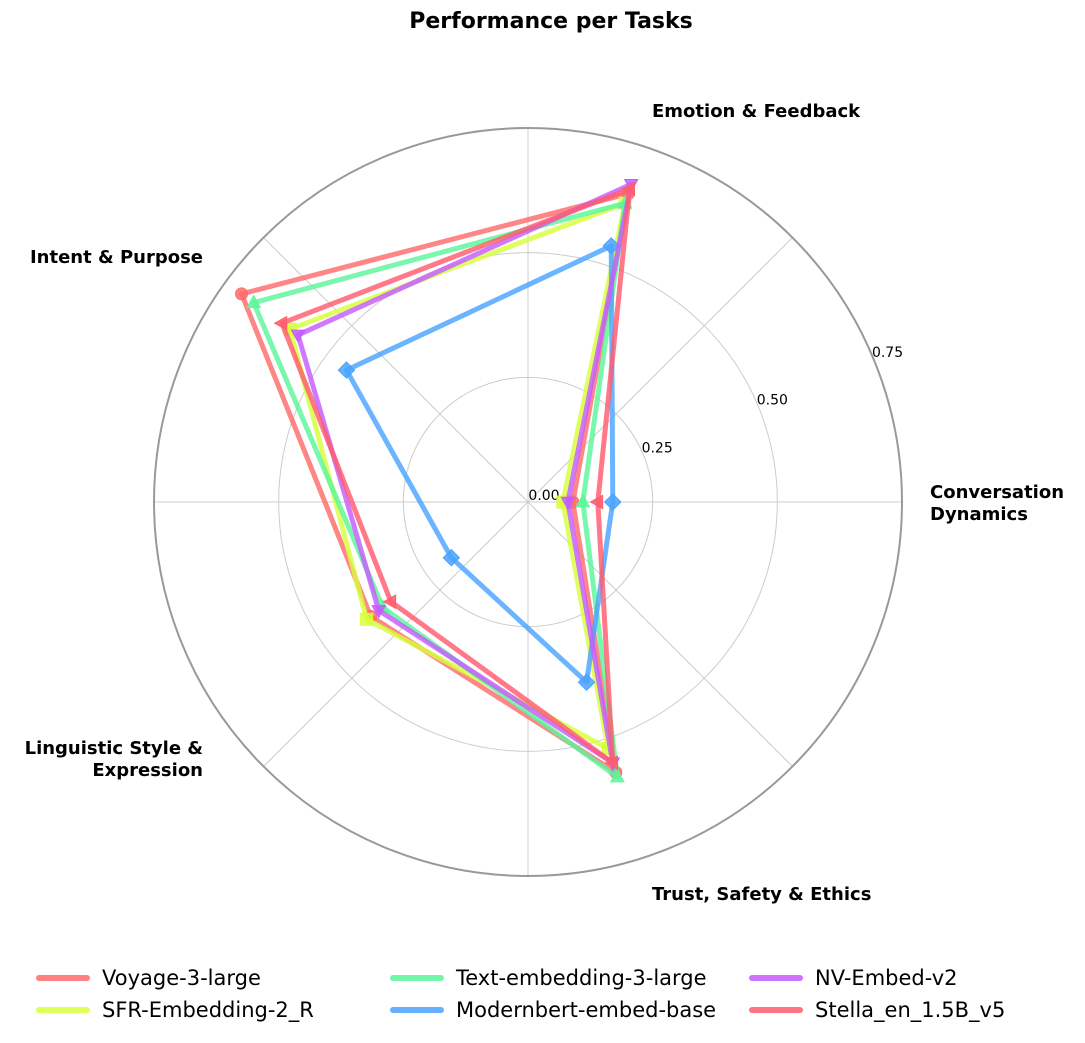  What do you see at coordinates (772, 401) in the screenshot?
I see `r-tick-label: 0.50` at bounding box center [772, 401].